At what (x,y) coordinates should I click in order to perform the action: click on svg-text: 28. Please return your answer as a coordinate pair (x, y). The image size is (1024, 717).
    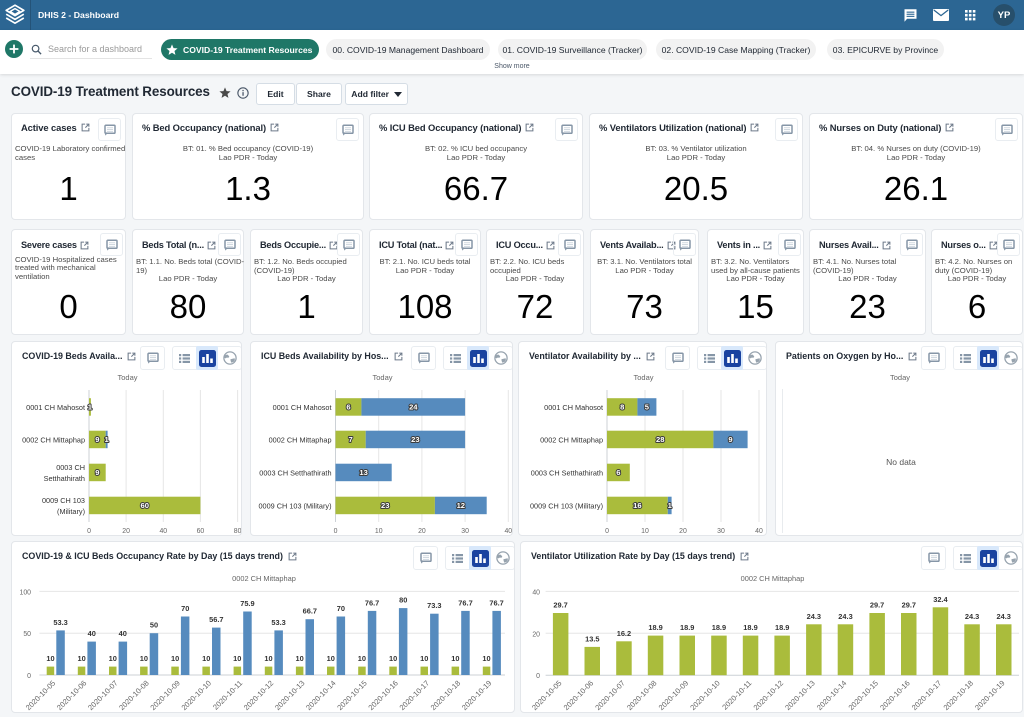
    Looking at the image, I should click on (660, 439).